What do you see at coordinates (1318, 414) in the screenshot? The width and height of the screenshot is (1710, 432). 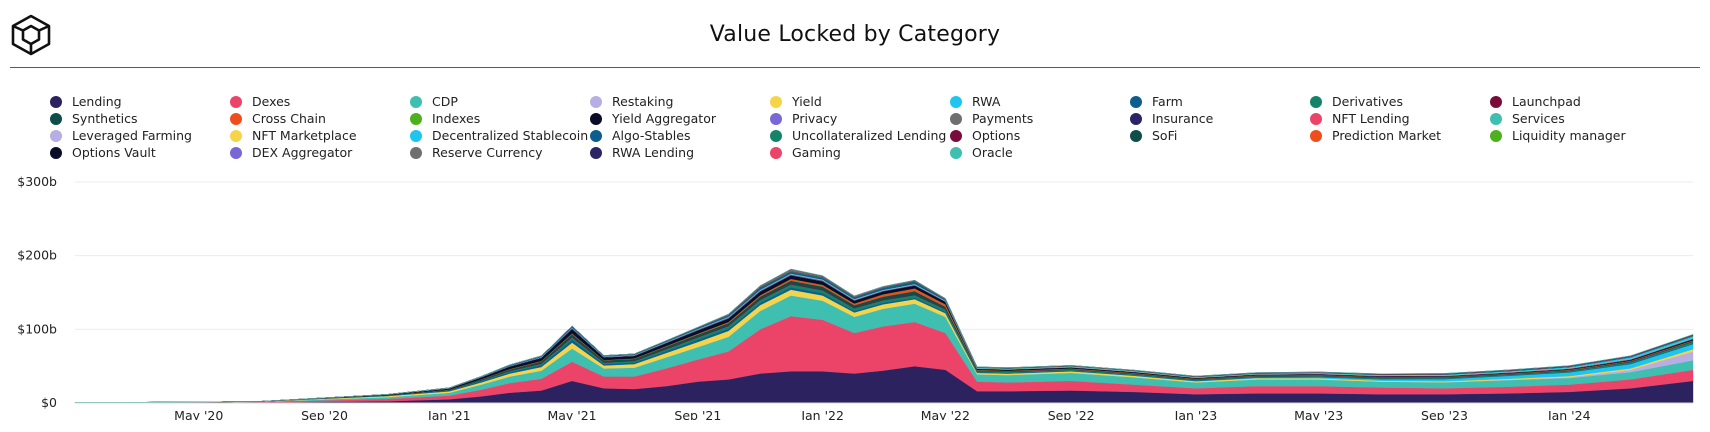 I see `x-tick-label: May '23` at bounding box center [1318, 414].